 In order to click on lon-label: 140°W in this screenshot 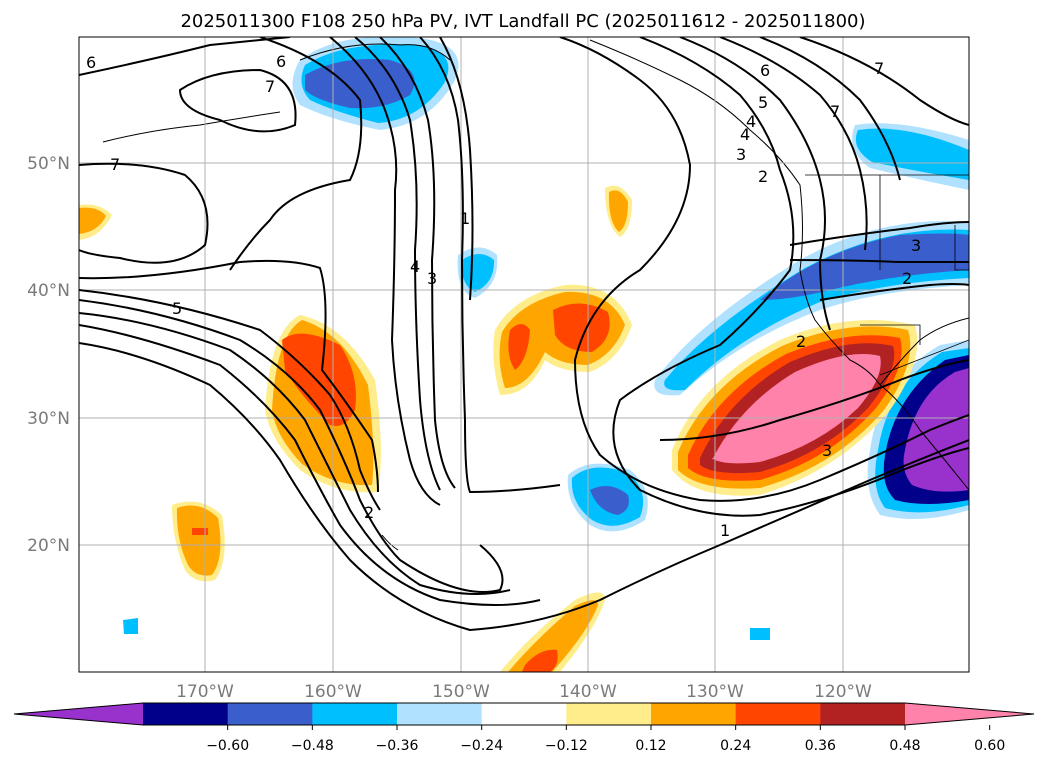, I will do `click(588, 692)`.